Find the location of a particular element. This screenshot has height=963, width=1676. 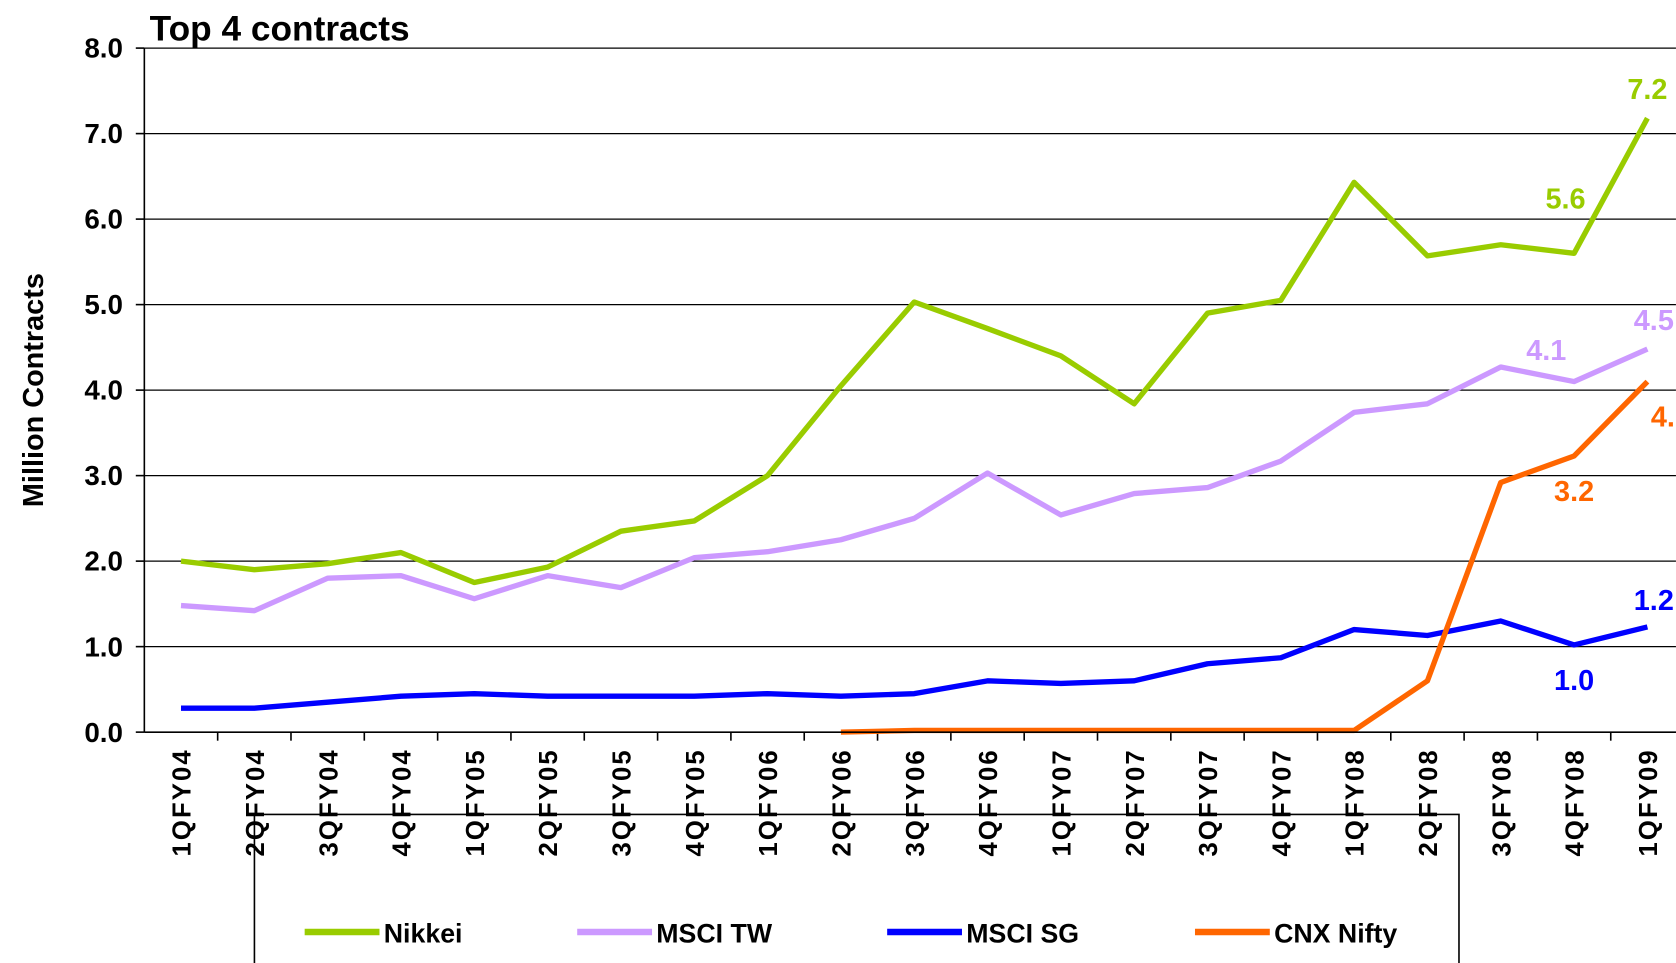

x-tick-label: 1QFY07 is located at coordinates (1062, 802).